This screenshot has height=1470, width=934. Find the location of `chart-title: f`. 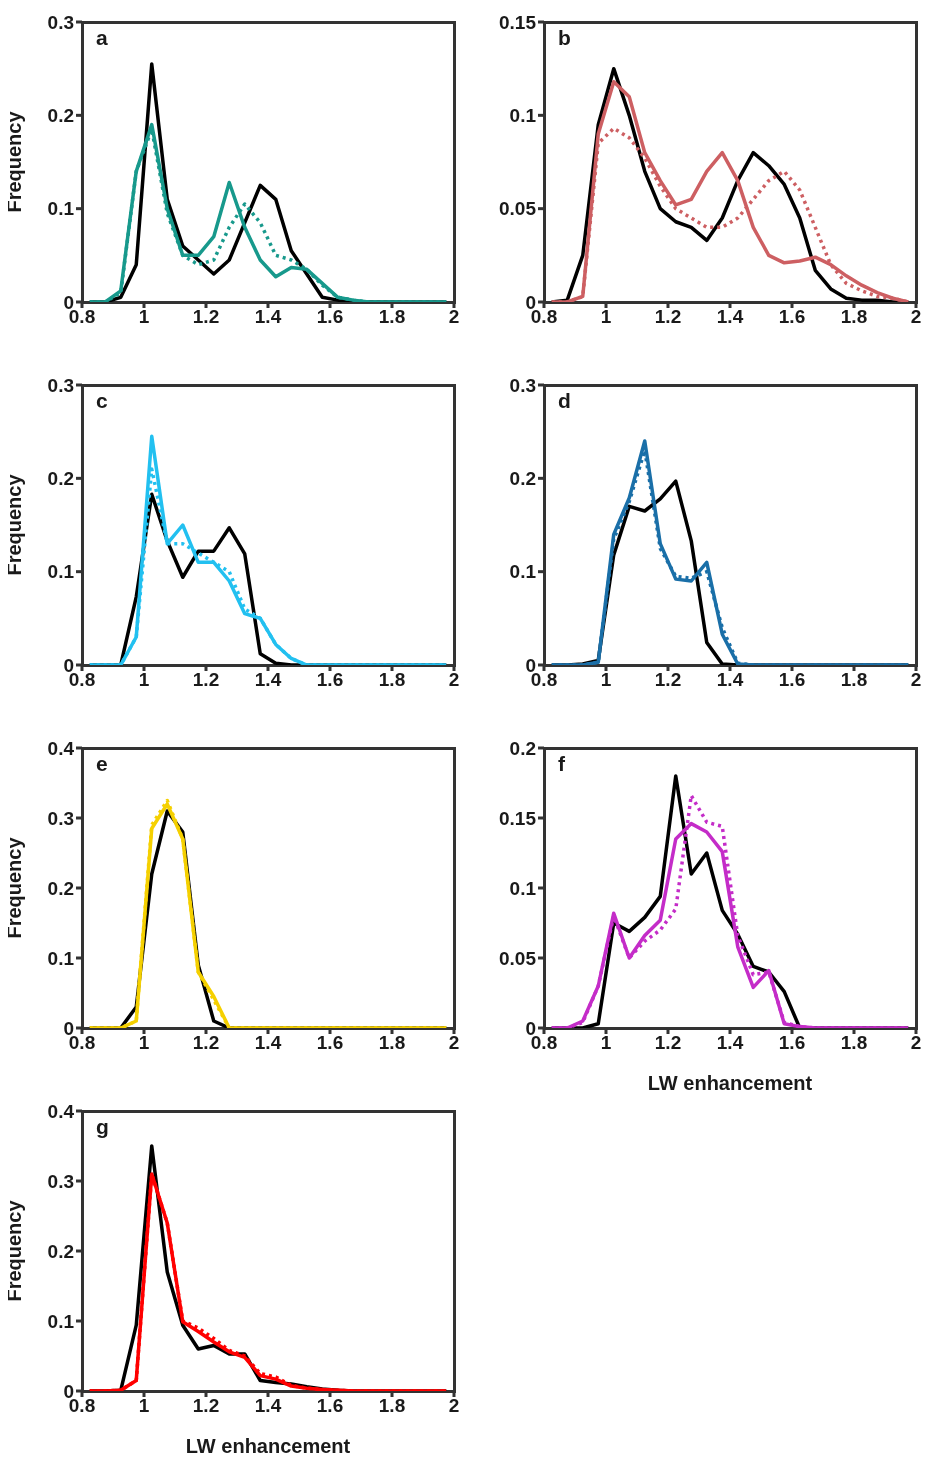

chart-title: f is located at coordinates (561, 764).